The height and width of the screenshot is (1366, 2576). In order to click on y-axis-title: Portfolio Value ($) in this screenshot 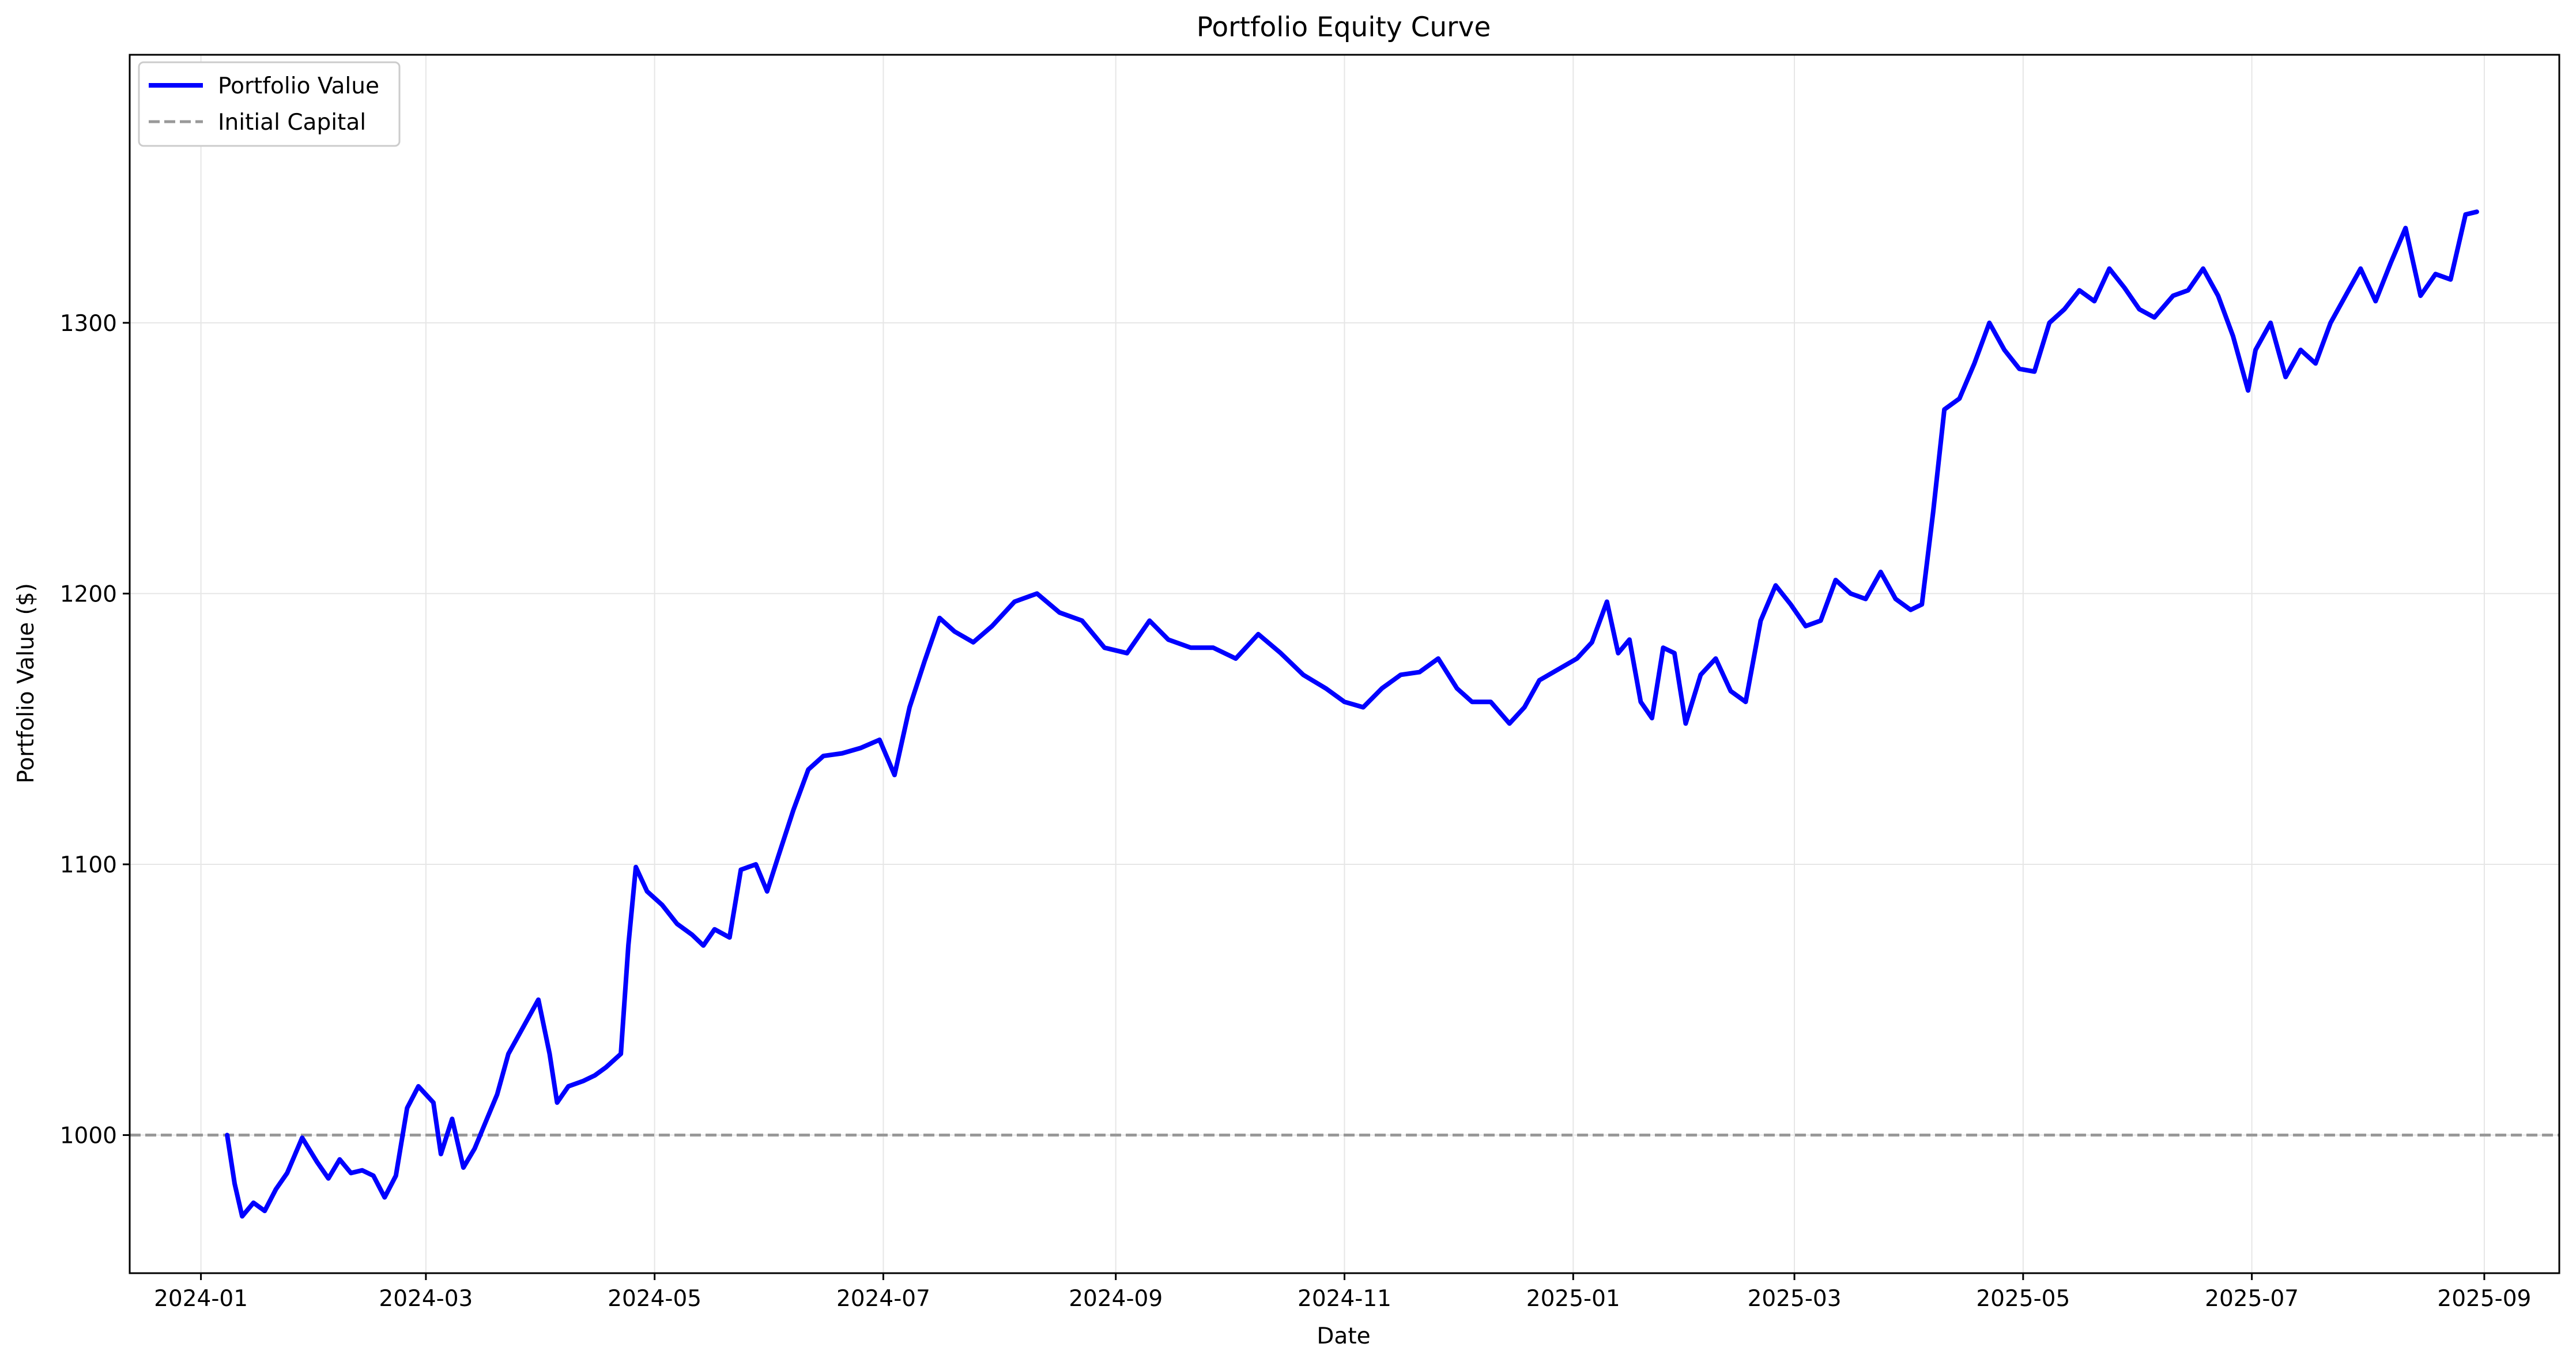, I will do `click(26, 683)`.